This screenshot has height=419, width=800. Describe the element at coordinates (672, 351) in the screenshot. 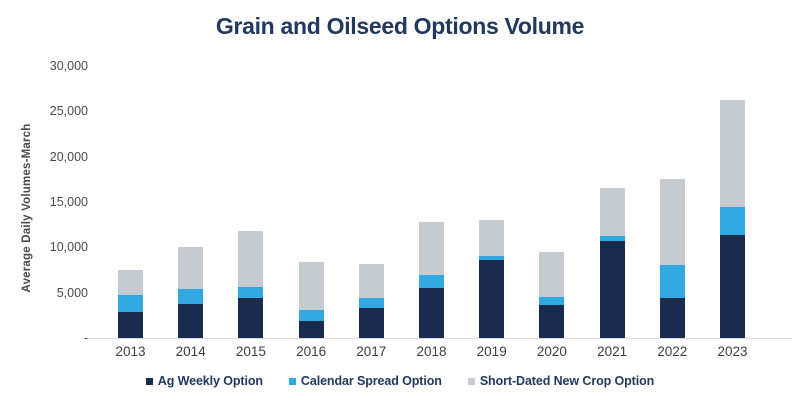

I see `x-axis-label: 2022` at that location.